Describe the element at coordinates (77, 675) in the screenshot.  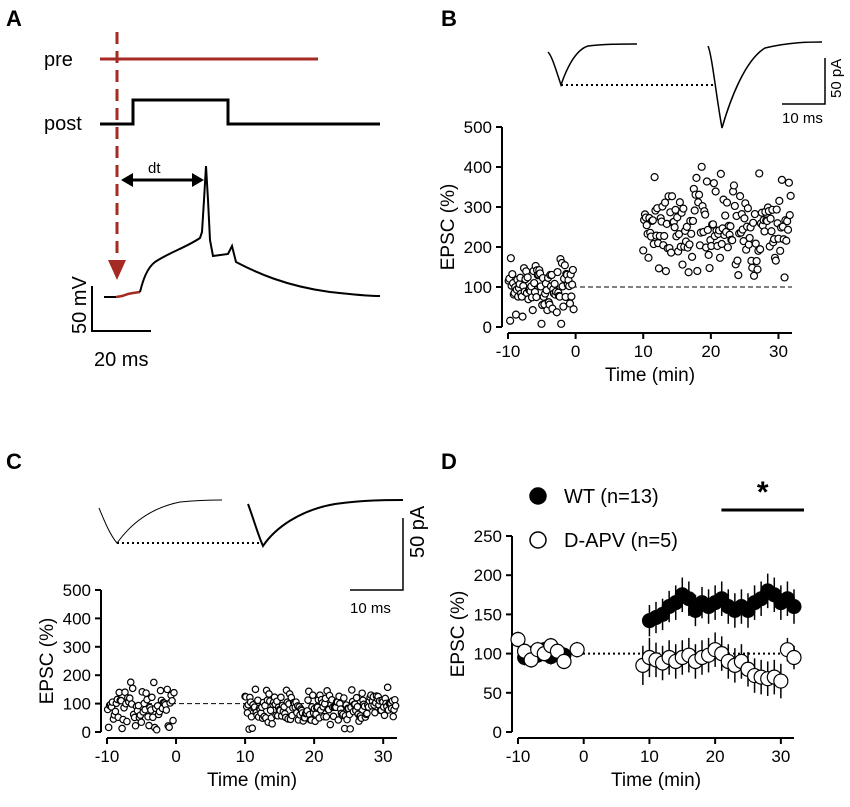
I see `y-tick-label: 200` at that location.